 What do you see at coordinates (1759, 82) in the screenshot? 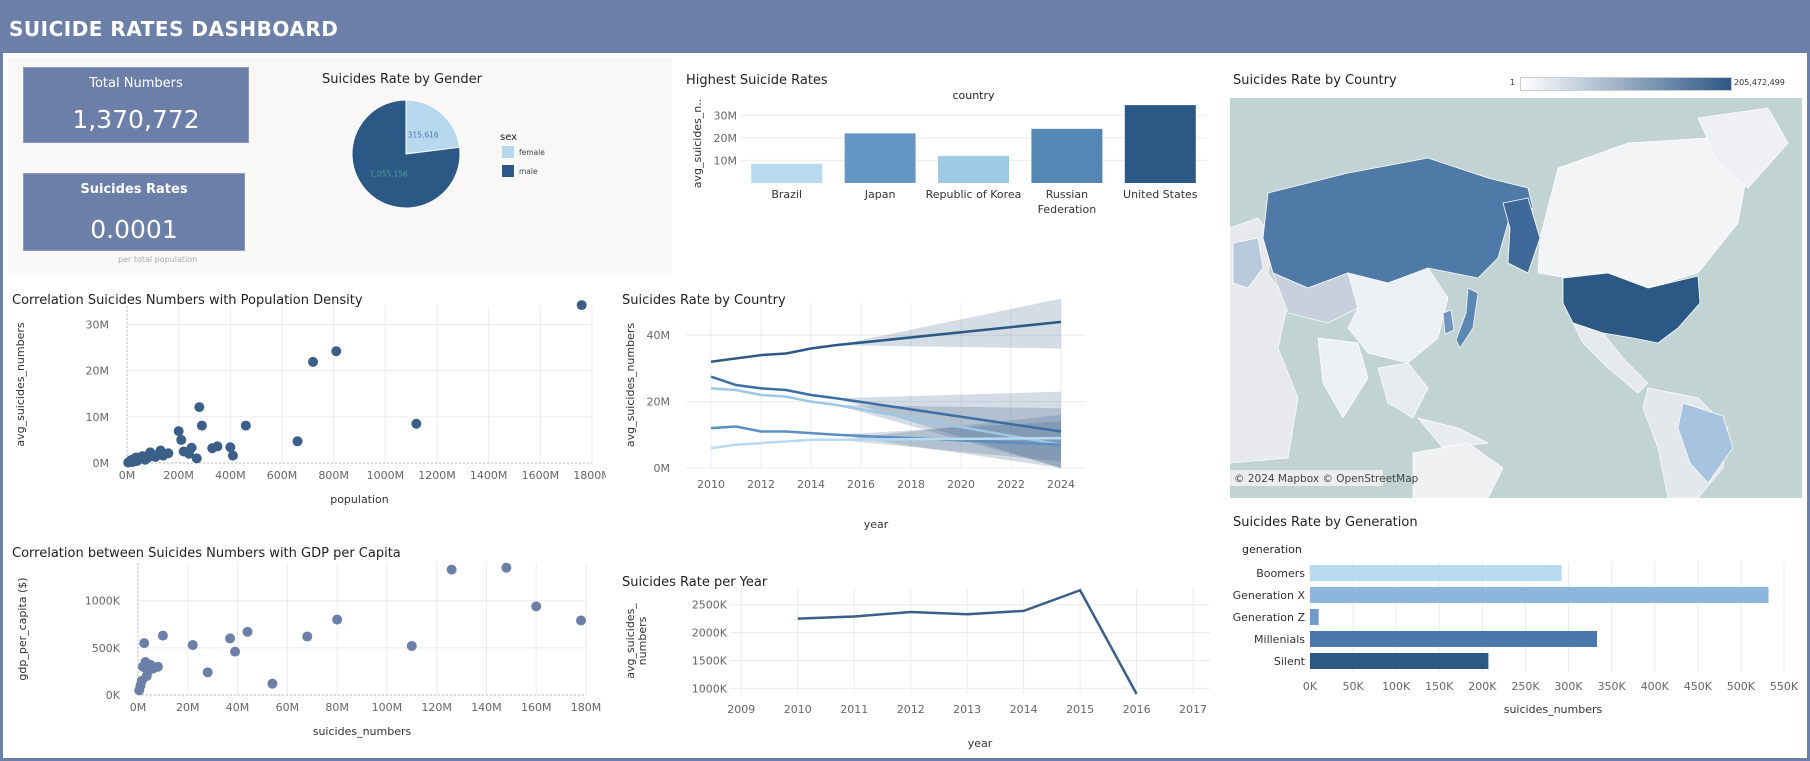
I see `map-legend-max: 205,472,499` at bounding box center [1759, 82].